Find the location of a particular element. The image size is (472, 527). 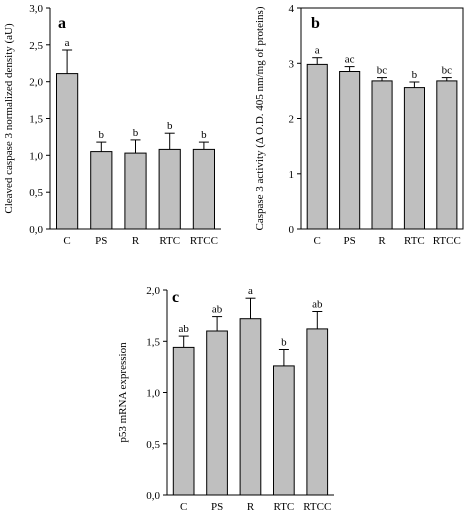

y-tick-label: 2,5 is located at coordinates (36, 46).